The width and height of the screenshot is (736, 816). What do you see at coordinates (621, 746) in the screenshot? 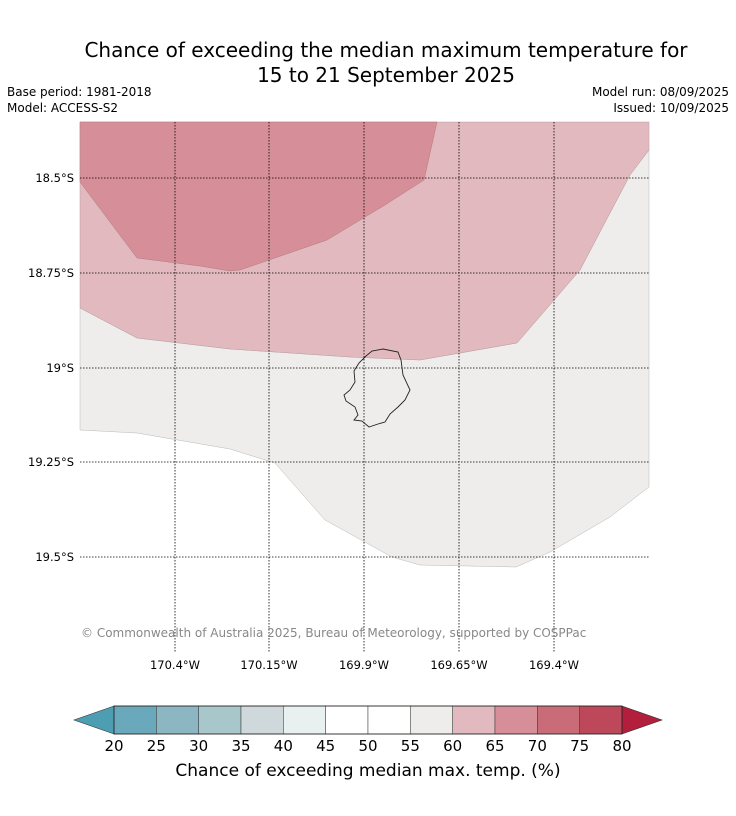
I see `colorbar-tick-label: 80` at bounding box center [621, 746].